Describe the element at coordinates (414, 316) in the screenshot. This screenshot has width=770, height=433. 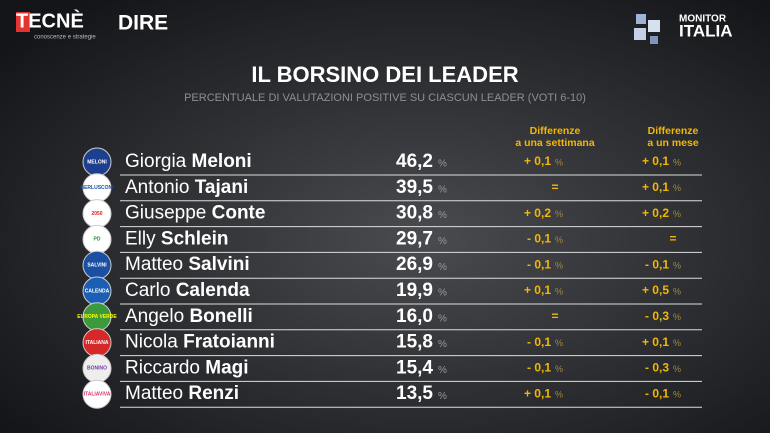
I see `value: 16,0` at that location.